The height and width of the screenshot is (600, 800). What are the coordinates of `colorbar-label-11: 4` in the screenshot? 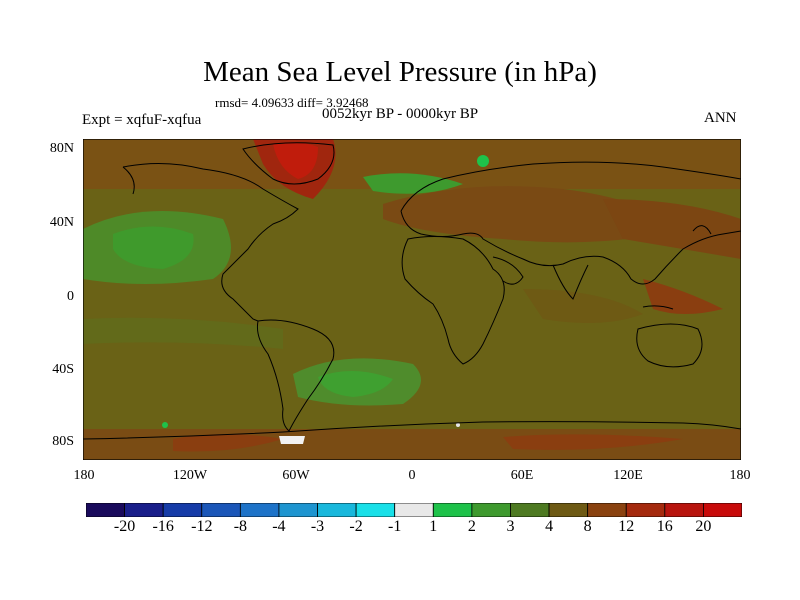 It's located at (549, 526).